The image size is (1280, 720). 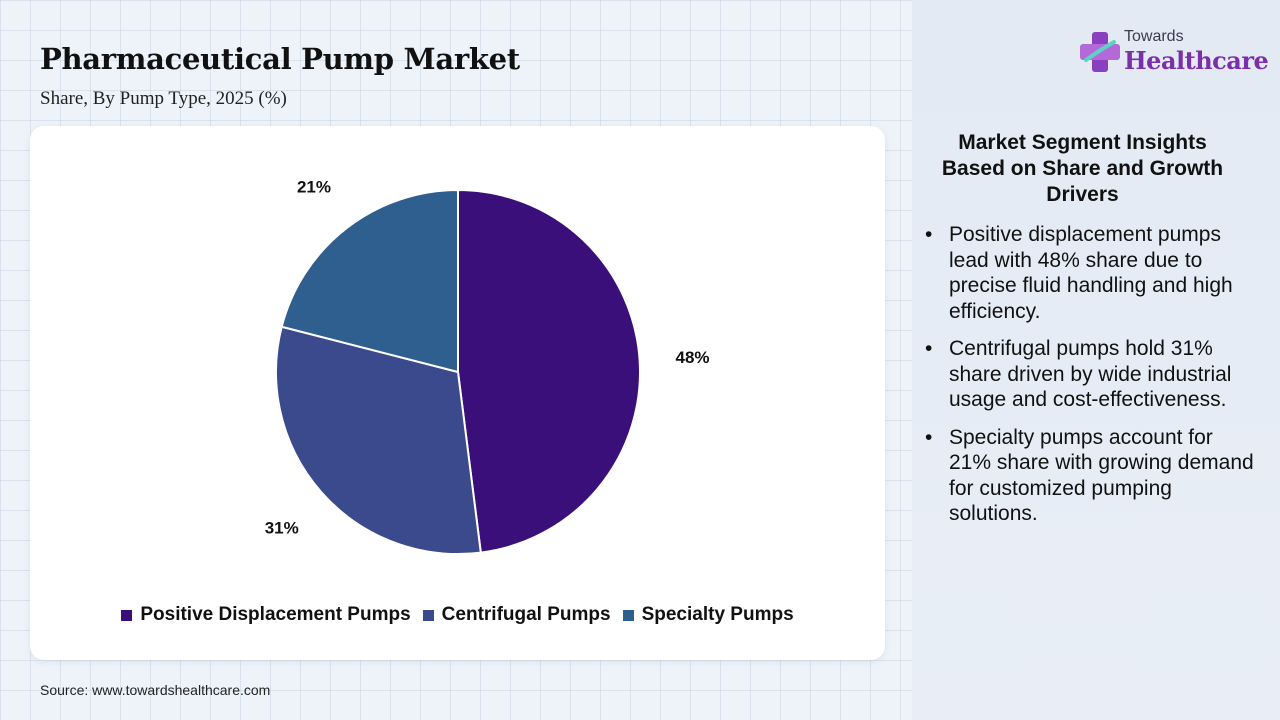 What do you see at coordinates (717, 614) in the screenshot?
I see `legend-label: Specialty Pumps` at bounding box center [717, 614].